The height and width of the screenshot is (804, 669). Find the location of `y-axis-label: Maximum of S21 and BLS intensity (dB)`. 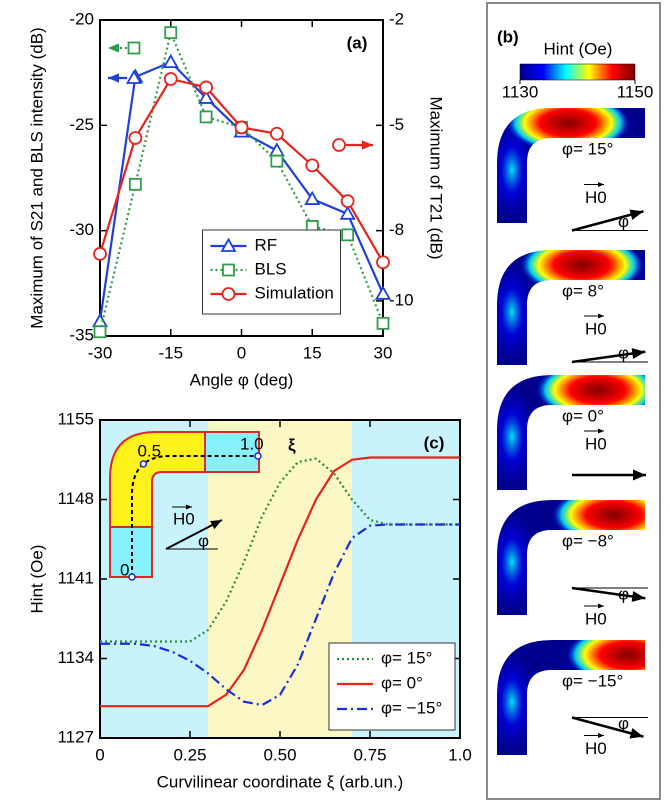

y-axis-label: Maximum of S21 and BLS intensity (dB) is located at coordinates (36, 177).